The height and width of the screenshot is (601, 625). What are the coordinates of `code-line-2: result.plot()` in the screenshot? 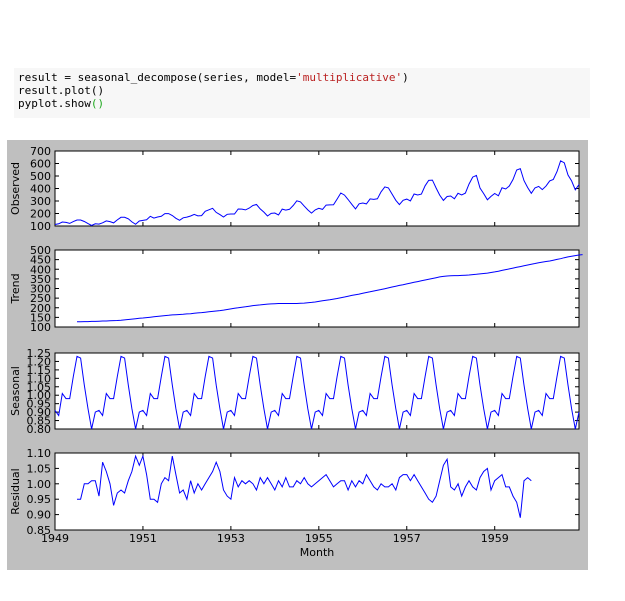 It's located at (61, 90).